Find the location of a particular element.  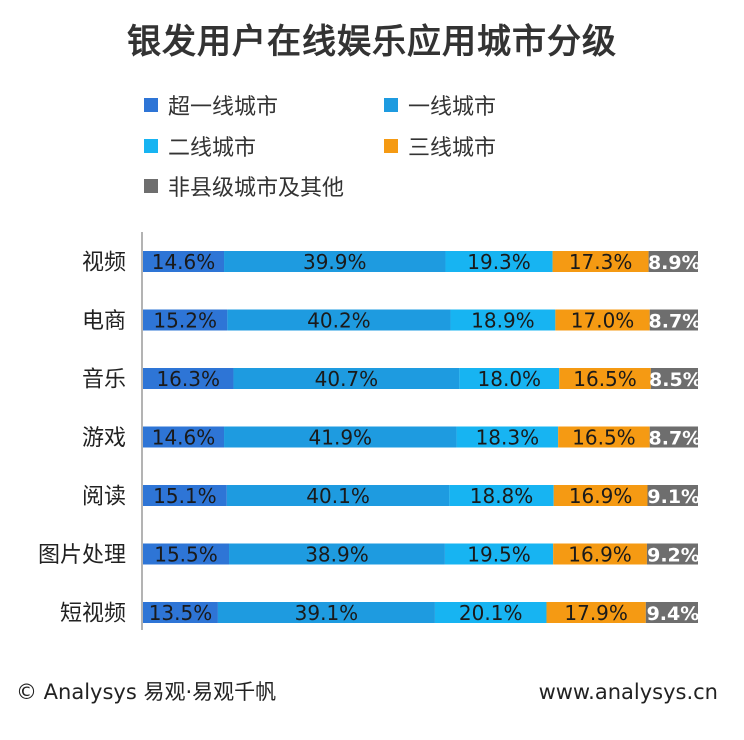

data-label: 20.1% is located at coordinates (491, 613).